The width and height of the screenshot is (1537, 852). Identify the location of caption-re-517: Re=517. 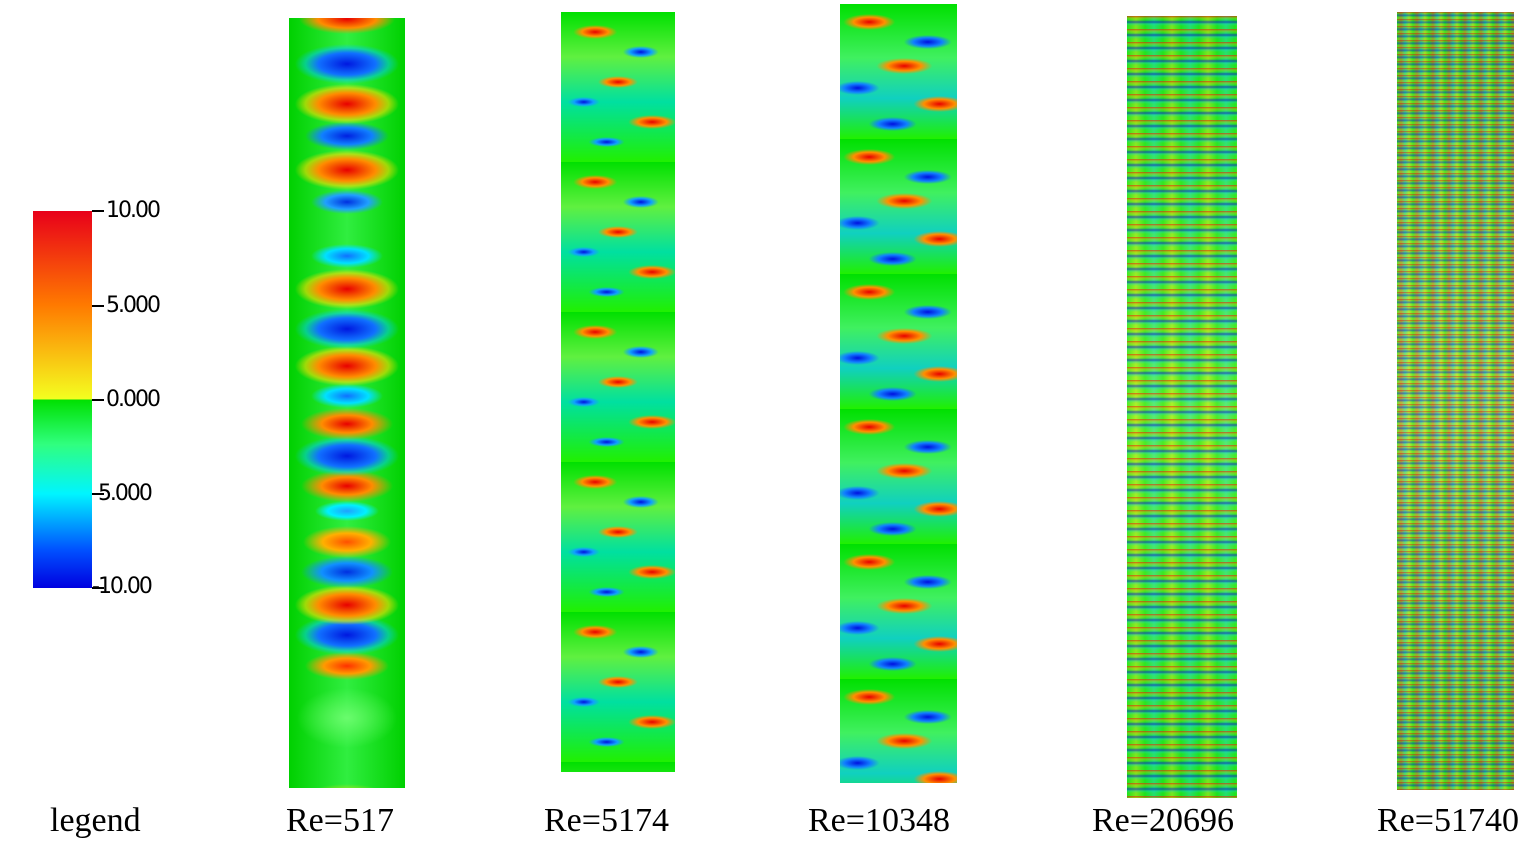
(340, 820).